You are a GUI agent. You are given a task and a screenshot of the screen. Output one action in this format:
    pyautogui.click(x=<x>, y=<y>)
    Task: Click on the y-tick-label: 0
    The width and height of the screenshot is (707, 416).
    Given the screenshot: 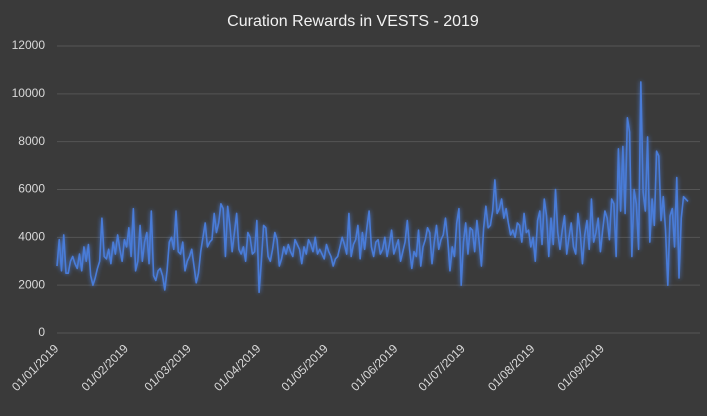 What is the action you would take?
    pyautogui.click(x=41, y=332)
    